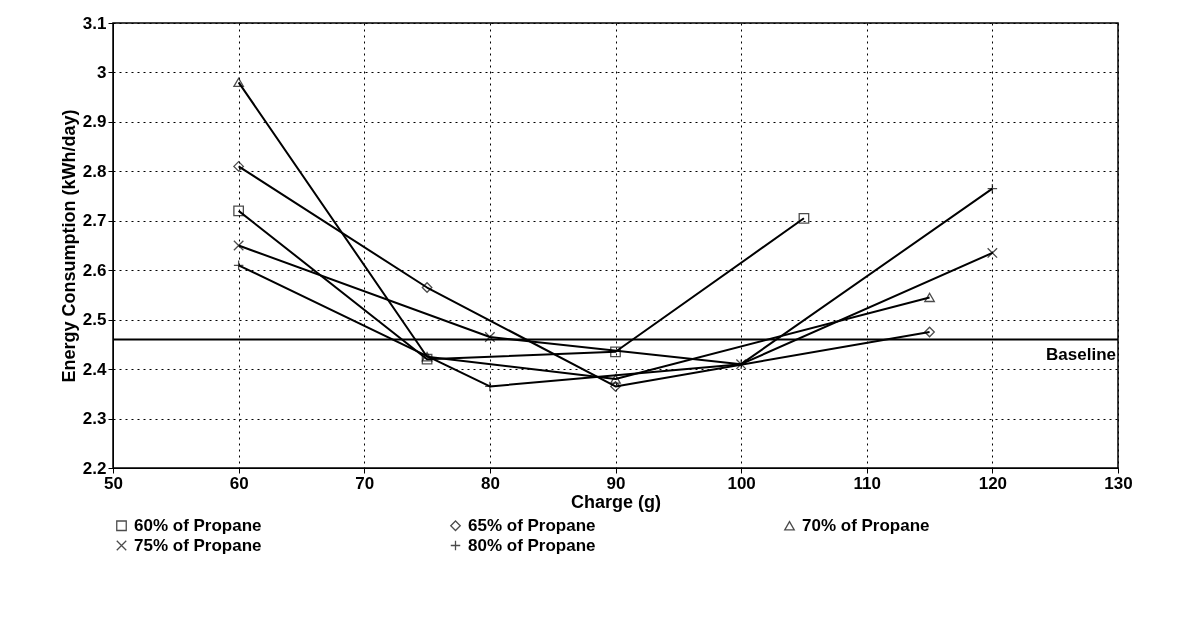  Describe the element at coordinates (113, 483) in the screenshot. I see `x-tick-label: 50` at that location.